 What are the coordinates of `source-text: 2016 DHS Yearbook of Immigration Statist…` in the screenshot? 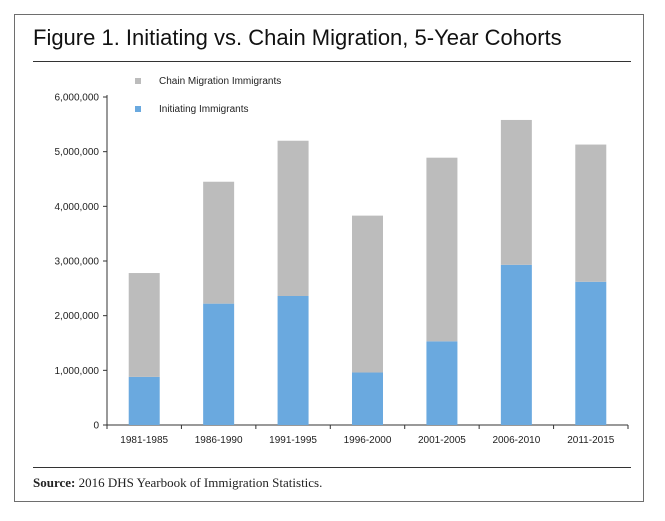 It's located at (200, 482).